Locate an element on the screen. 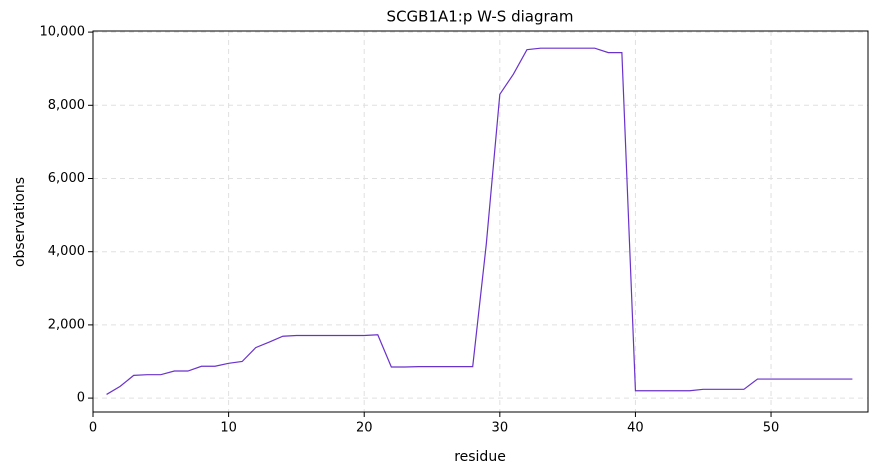 The width and height of the screenshot is (878, 474). x-tick-label: 20 is located at coordinates (364, 428).